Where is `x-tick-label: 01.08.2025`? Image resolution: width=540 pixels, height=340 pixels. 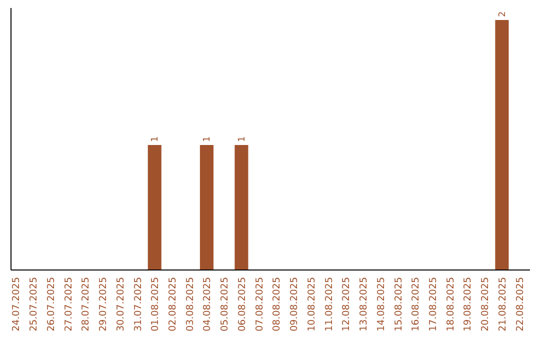
x-tick-label: 01.08.2025 is located at coordinates (156, 304).